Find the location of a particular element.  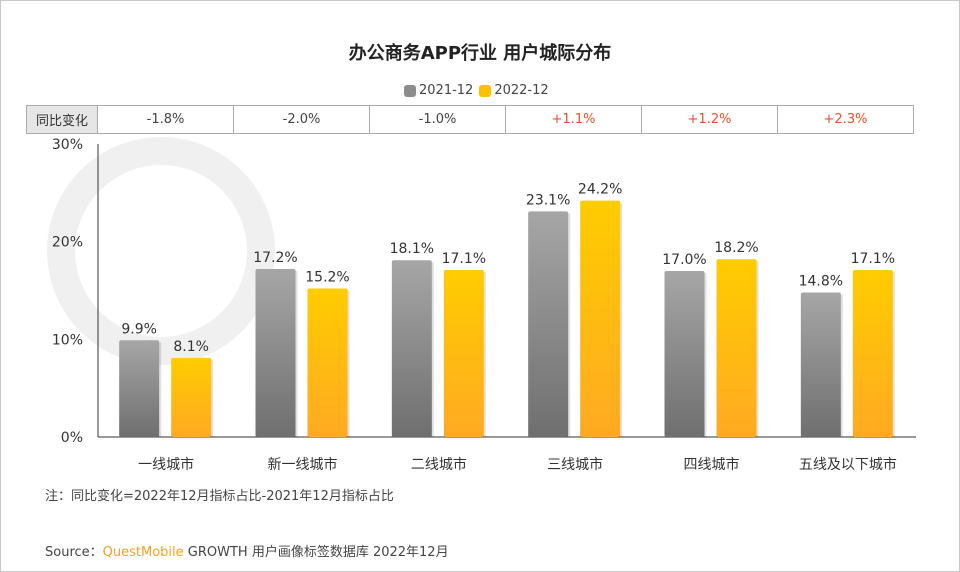

source-rest: GROWTH 用户画像标签数据库 2022年12月 is located at coordinates (316, 552).